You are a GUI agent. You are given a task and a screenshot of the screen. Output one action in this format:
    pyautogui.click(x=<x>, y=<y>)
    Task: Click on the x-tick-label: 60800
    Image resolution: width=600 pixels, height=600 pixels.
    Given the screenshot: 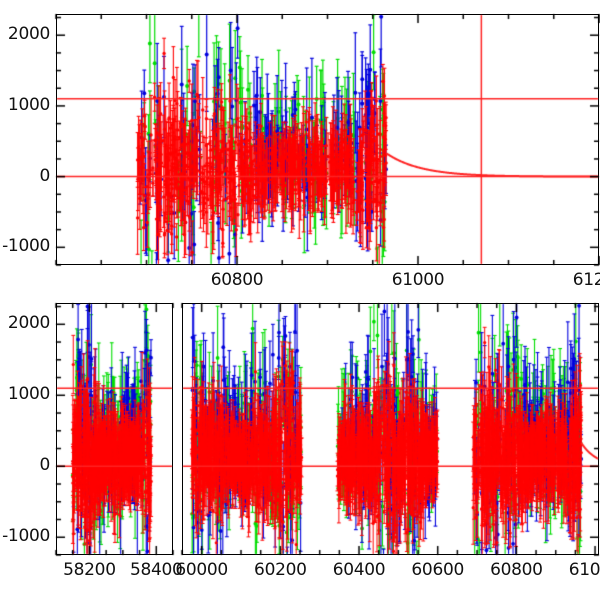 What is the action you would take?
    pyautogui.click(x=516, y=570)
    